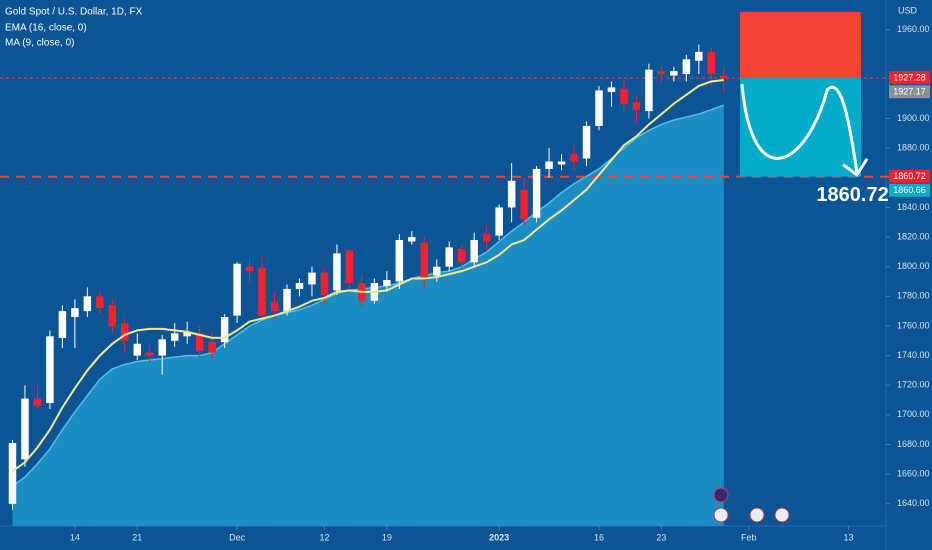 The width and height of the screenshot is (932, 550). Describe the element at coordinates (661, 537) in the screenshot. I see `x-tick-label: 23` at that location.